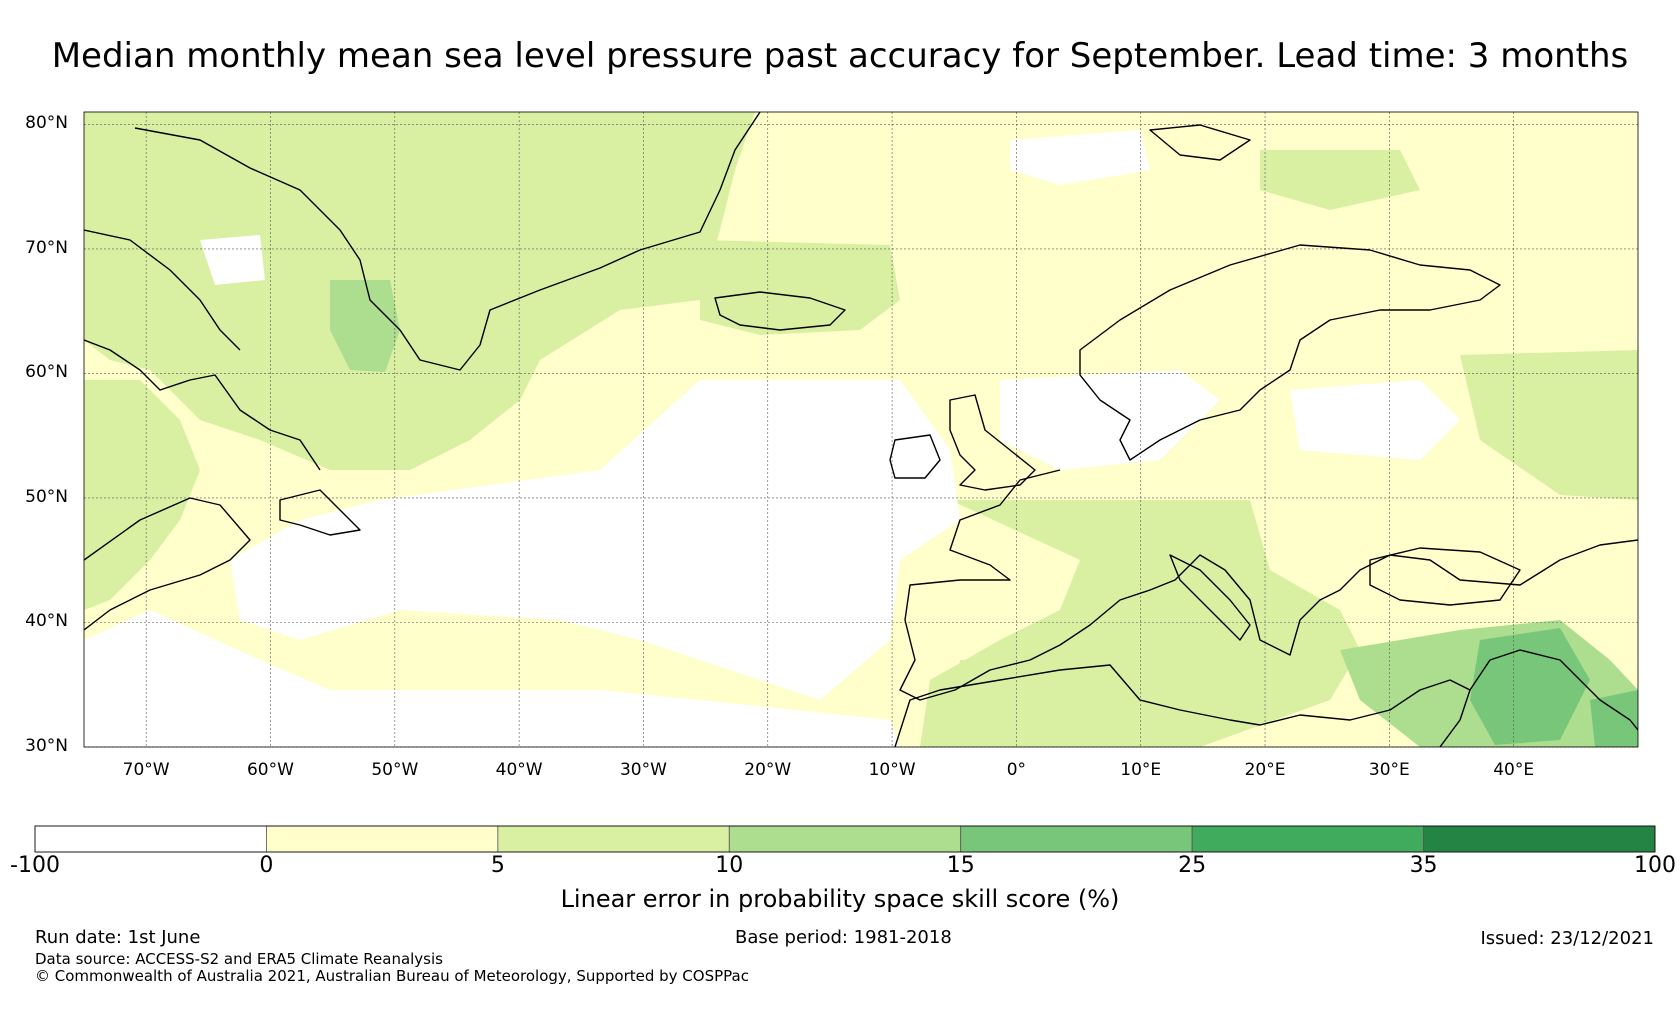 This screenshot has height=1020, width=1680. What do you see at coordinates (46, 746) in the screenshot?
I see `lat-label: 30°N` at bounding box center [46, 746].